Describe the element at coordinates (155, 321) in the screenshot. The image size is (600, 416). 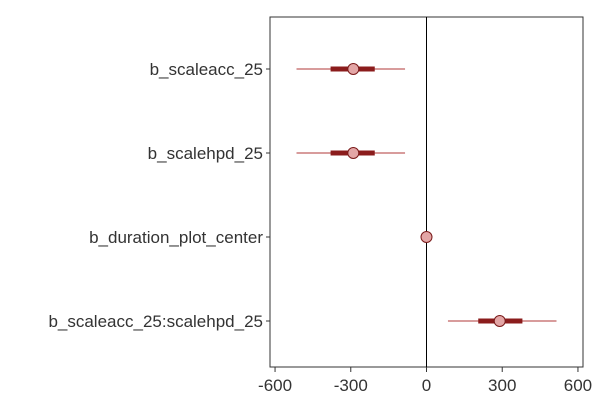
I see `y-tick-label: b_scaleacc_25:scalehpd_25` at that location.